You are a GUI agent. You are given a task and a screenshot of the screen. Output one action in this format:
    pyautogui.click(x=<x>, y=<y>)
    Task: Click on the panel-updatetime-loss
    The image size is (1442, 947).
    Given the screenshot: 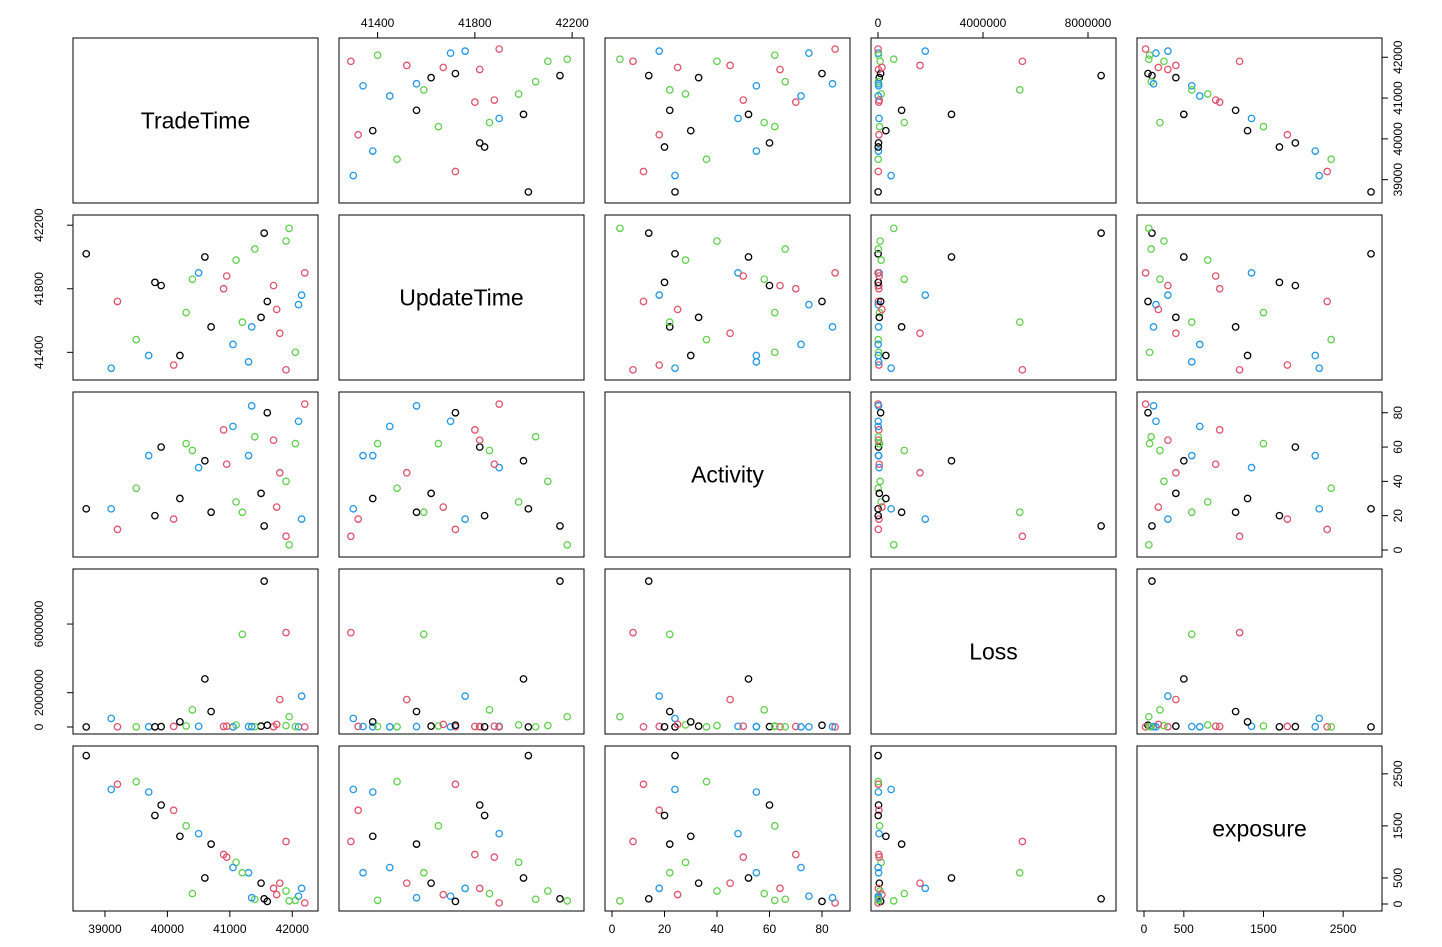 What is the action you would take?
    pyautogui.click(x=993, y=297)
    